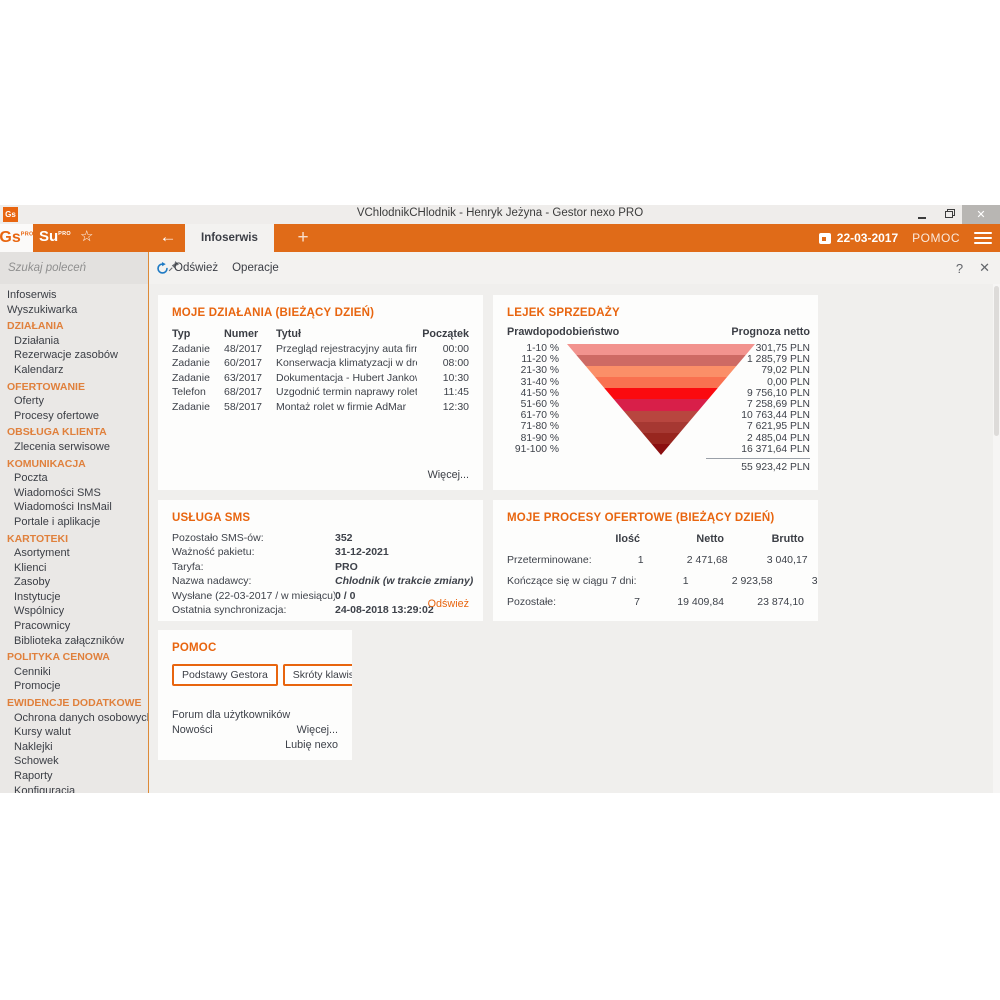  I want to click on funnel-value: 2 485,04 PLN, so click(778, 438).